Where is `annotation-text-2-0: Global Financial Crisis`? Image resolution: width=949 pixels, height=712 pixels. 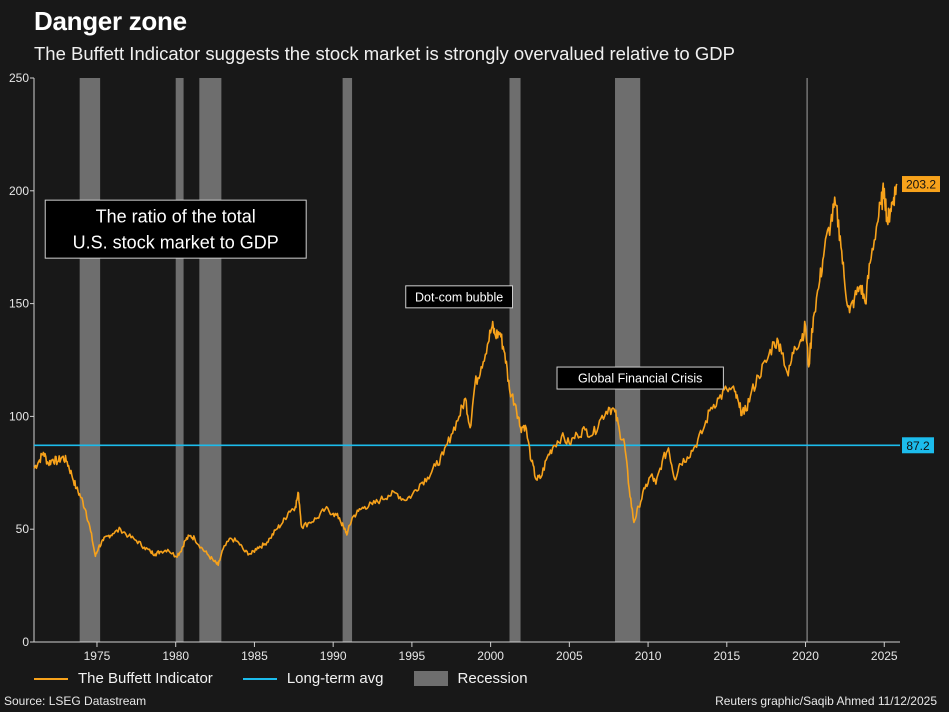
annotation-text-2-0: Global Financial Crisis is located at coordinates (640, 379).